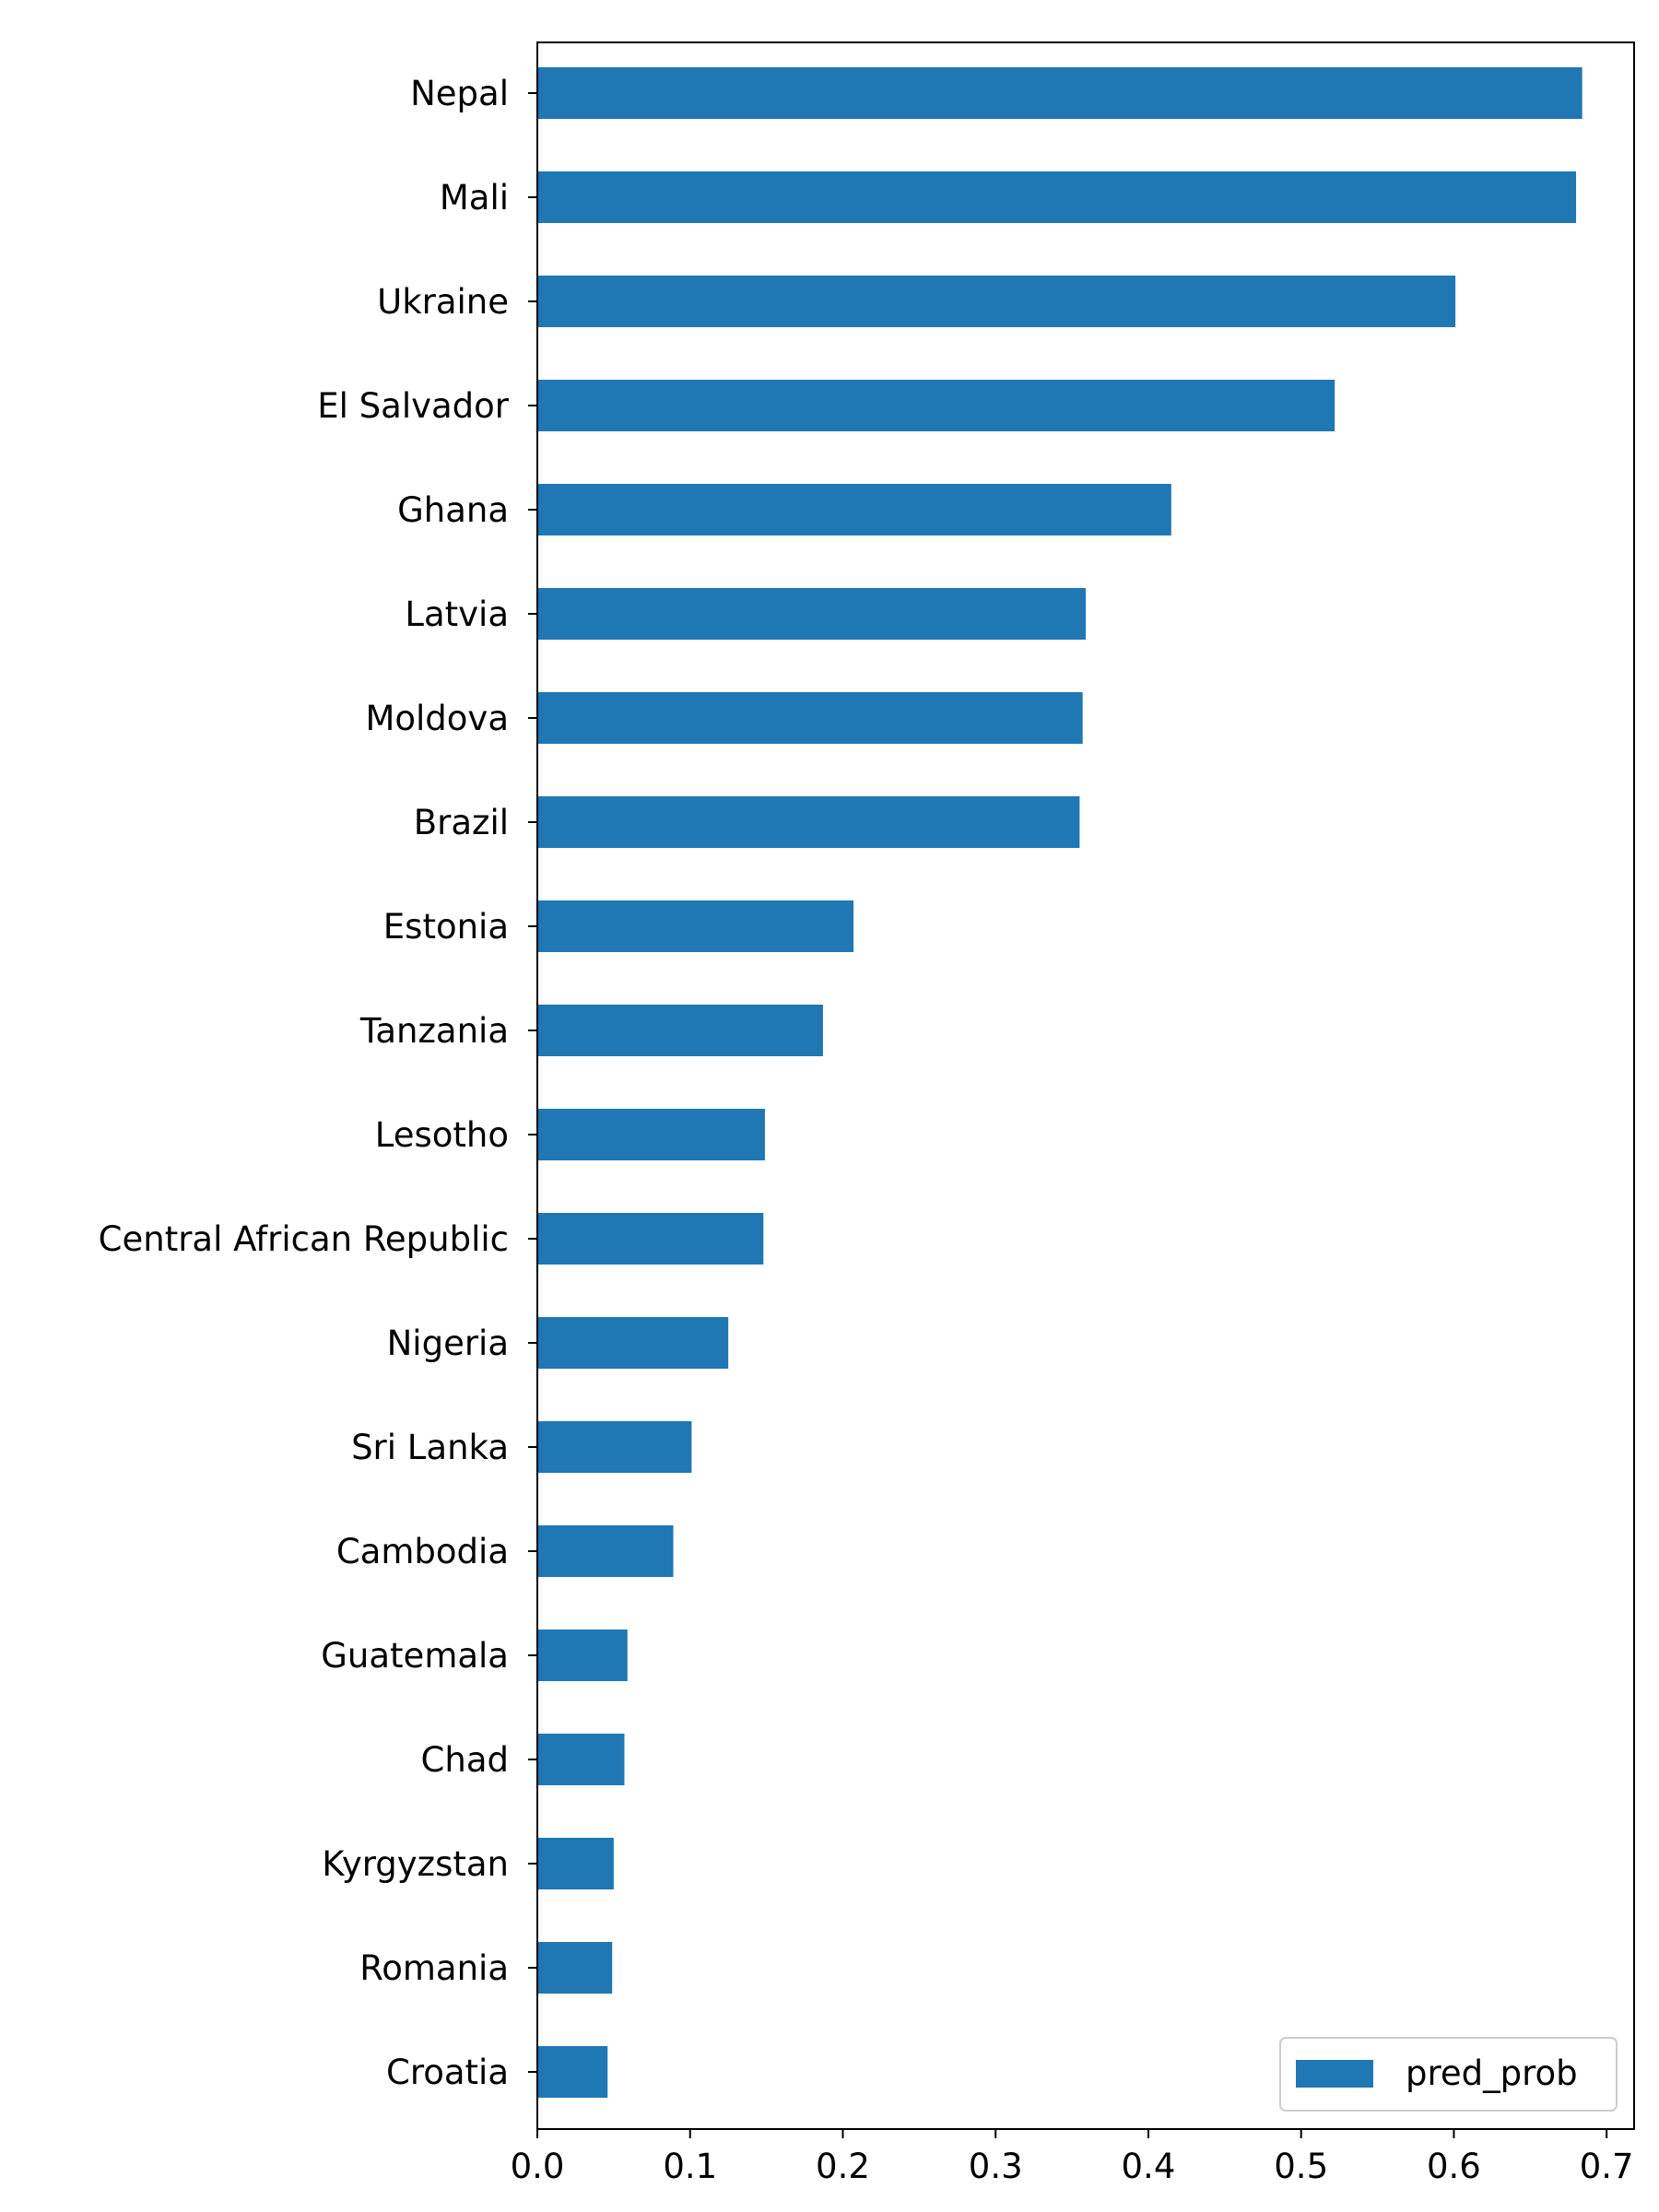  I want to click on x-tick-label: 0.0, so click(538, 2166).